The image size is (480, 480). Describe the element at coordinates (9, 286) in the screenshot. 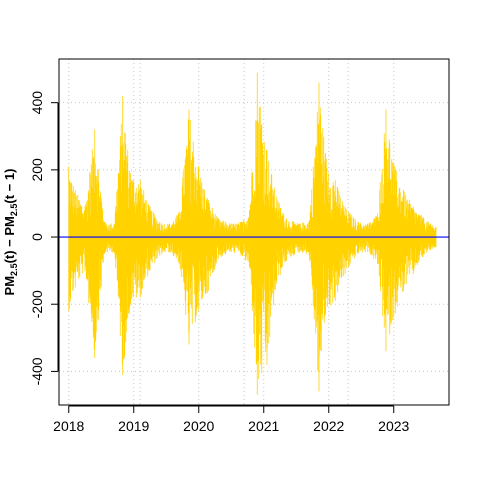

I see `y-label-text: PM` at that location.